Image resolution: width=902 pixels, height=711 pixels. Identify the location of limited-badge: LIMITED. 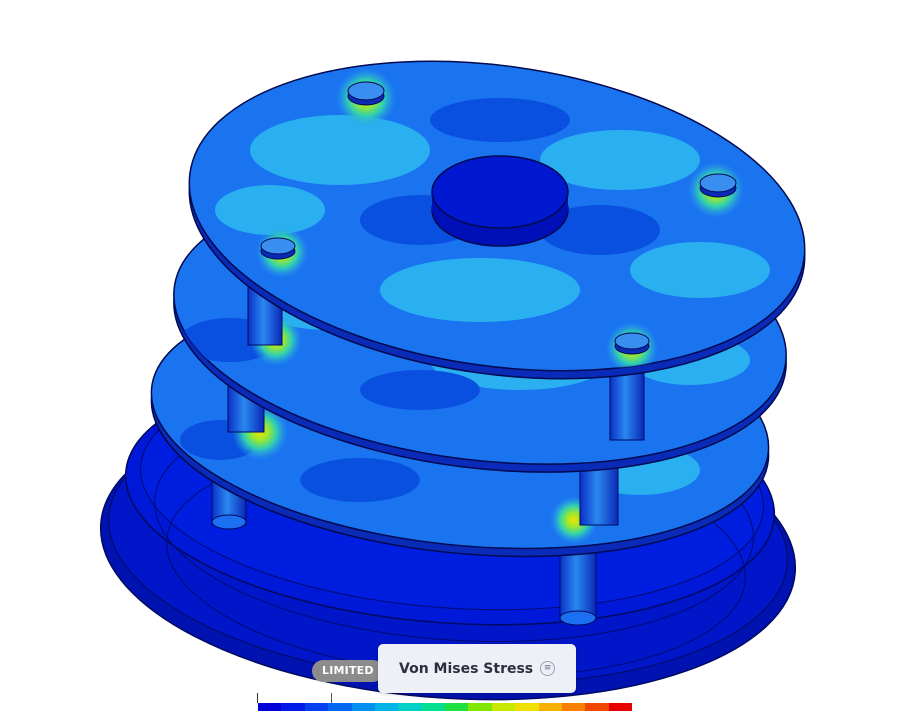
(348, 671).